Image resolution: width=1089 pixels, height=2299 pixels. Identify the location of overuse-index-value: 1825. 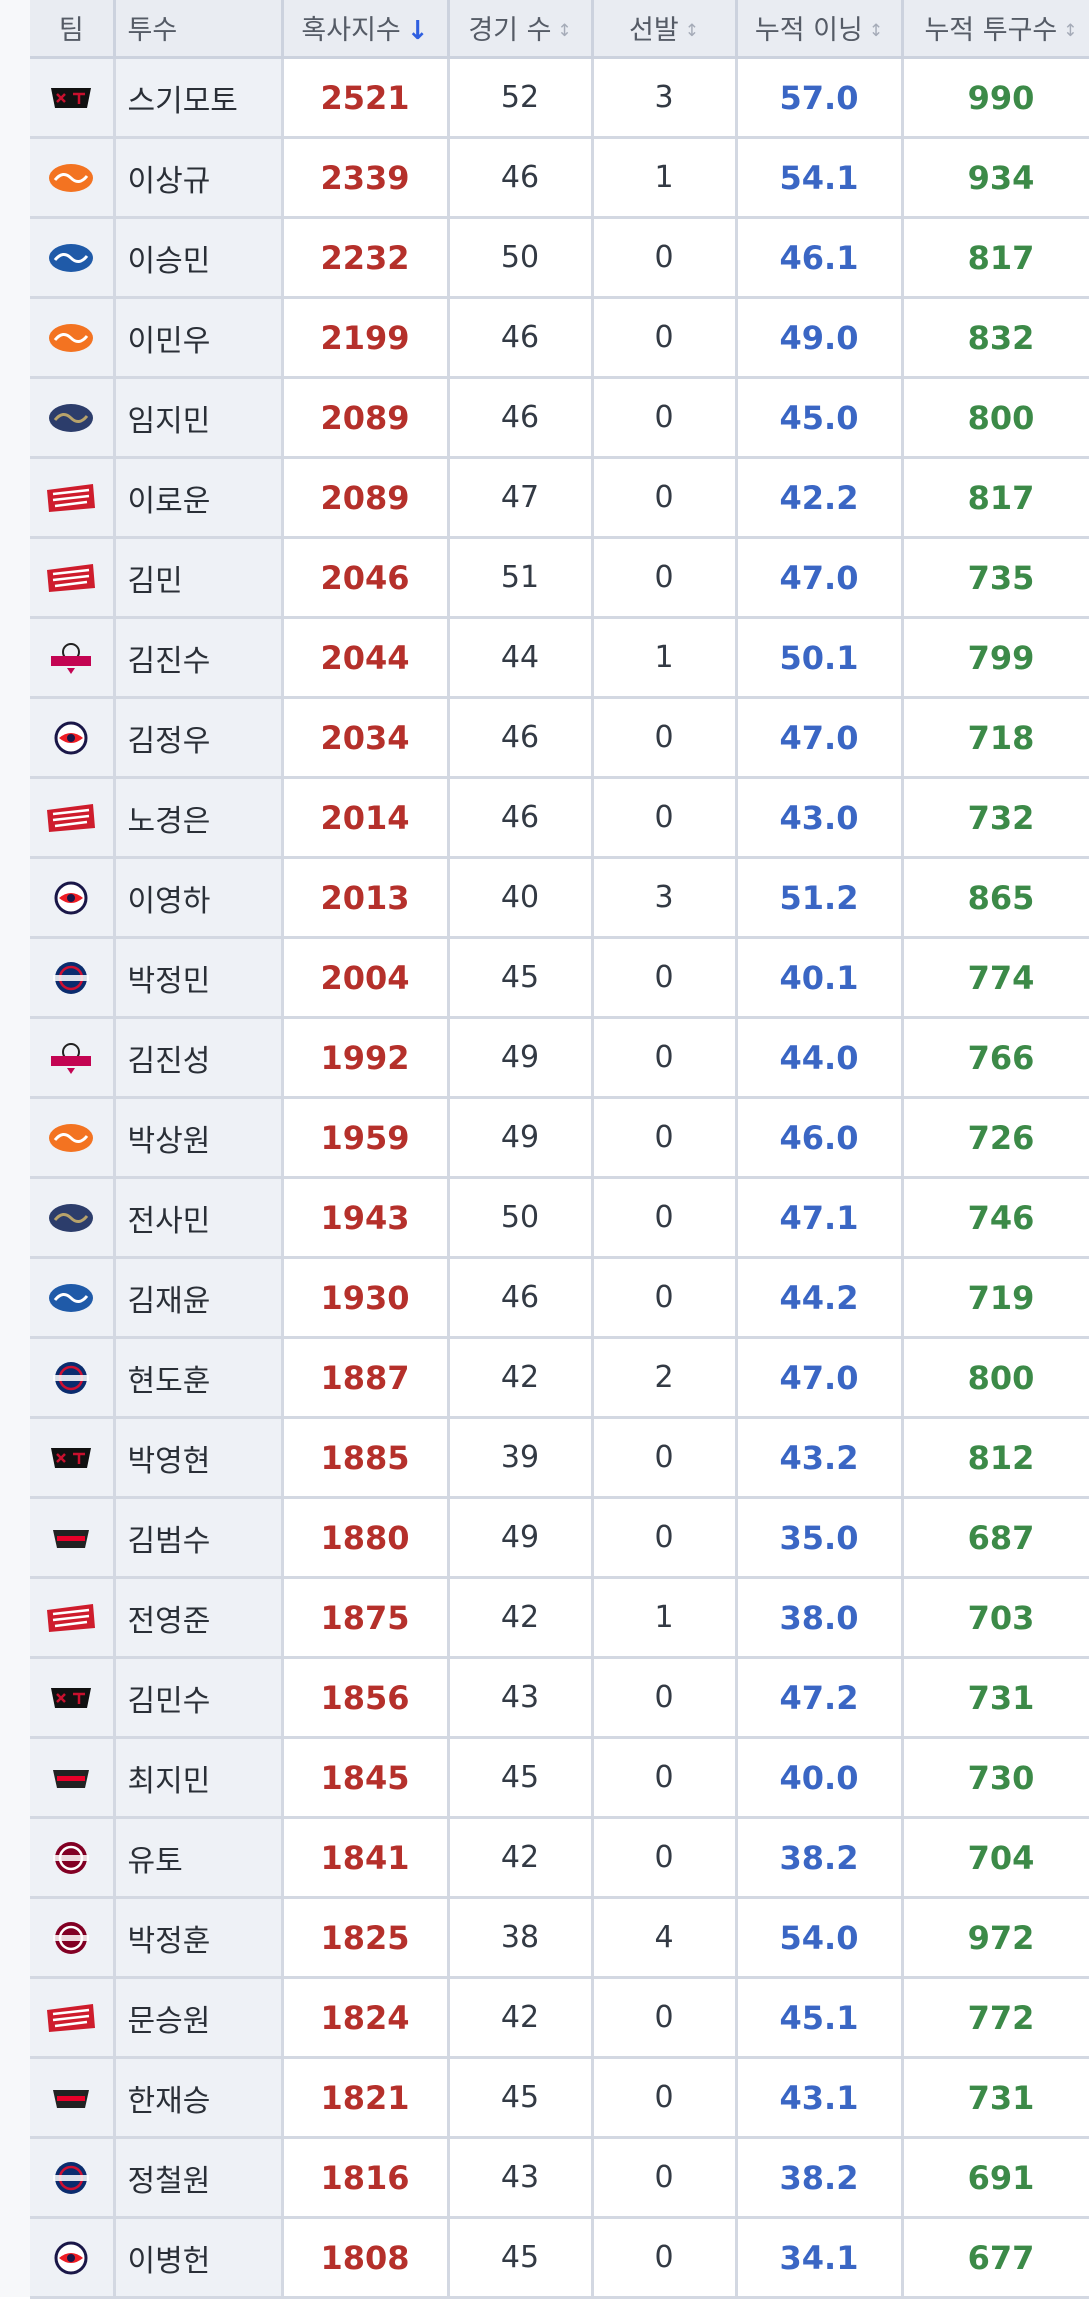
(366, 1938).